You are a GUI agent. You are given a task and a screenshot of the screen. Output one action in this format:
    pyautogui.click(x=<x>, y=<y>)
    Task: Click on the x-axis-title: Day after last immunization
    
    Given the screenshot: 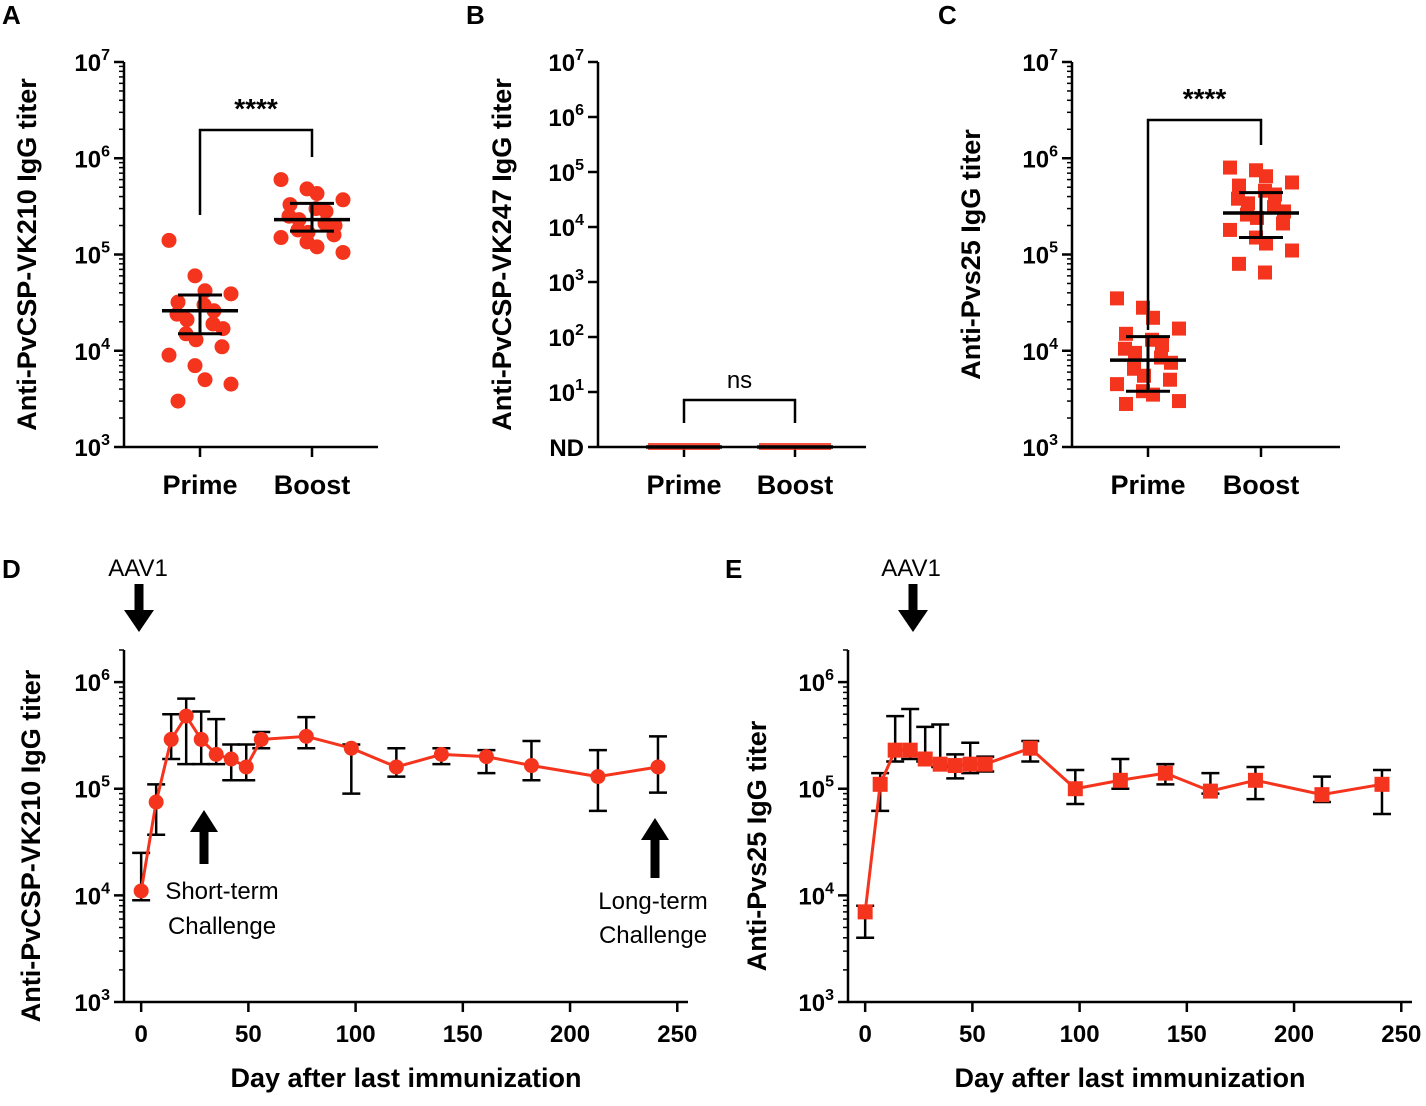 What is the action you would take?
    pyautogui.click(x=405, y=1078)
    